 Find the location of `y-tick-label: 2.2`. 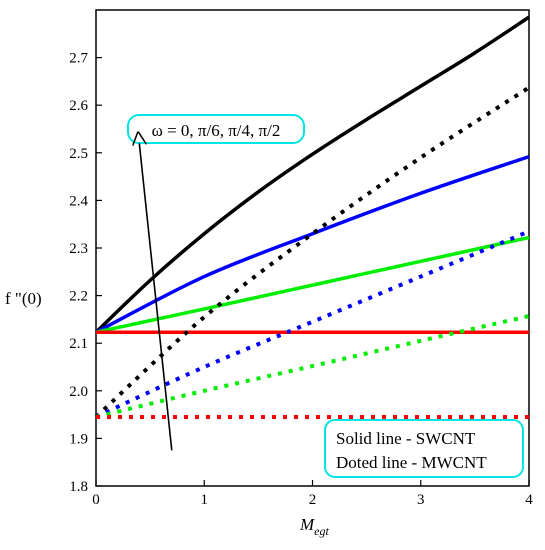

y-tick-label: 2.2 is located at coordinates (78, 297).